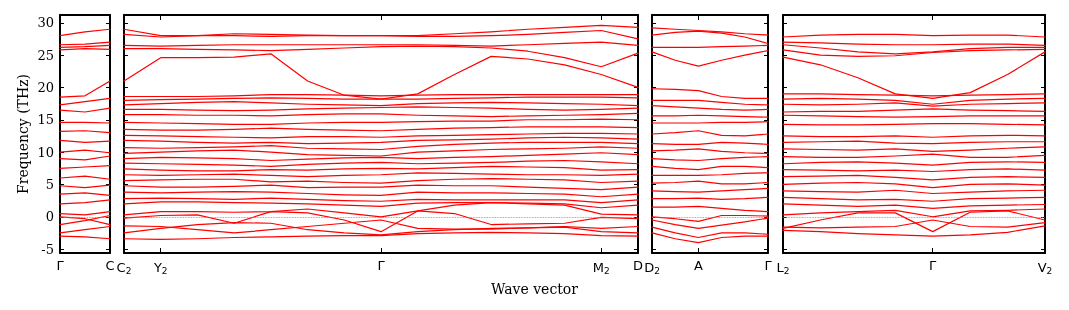 The width and height of the screenshot is (1069, 310). What do you see at coordinates (49, 217) in the screenshot?
I see `y-tick-label: 0` at bounding box center [49, 217].